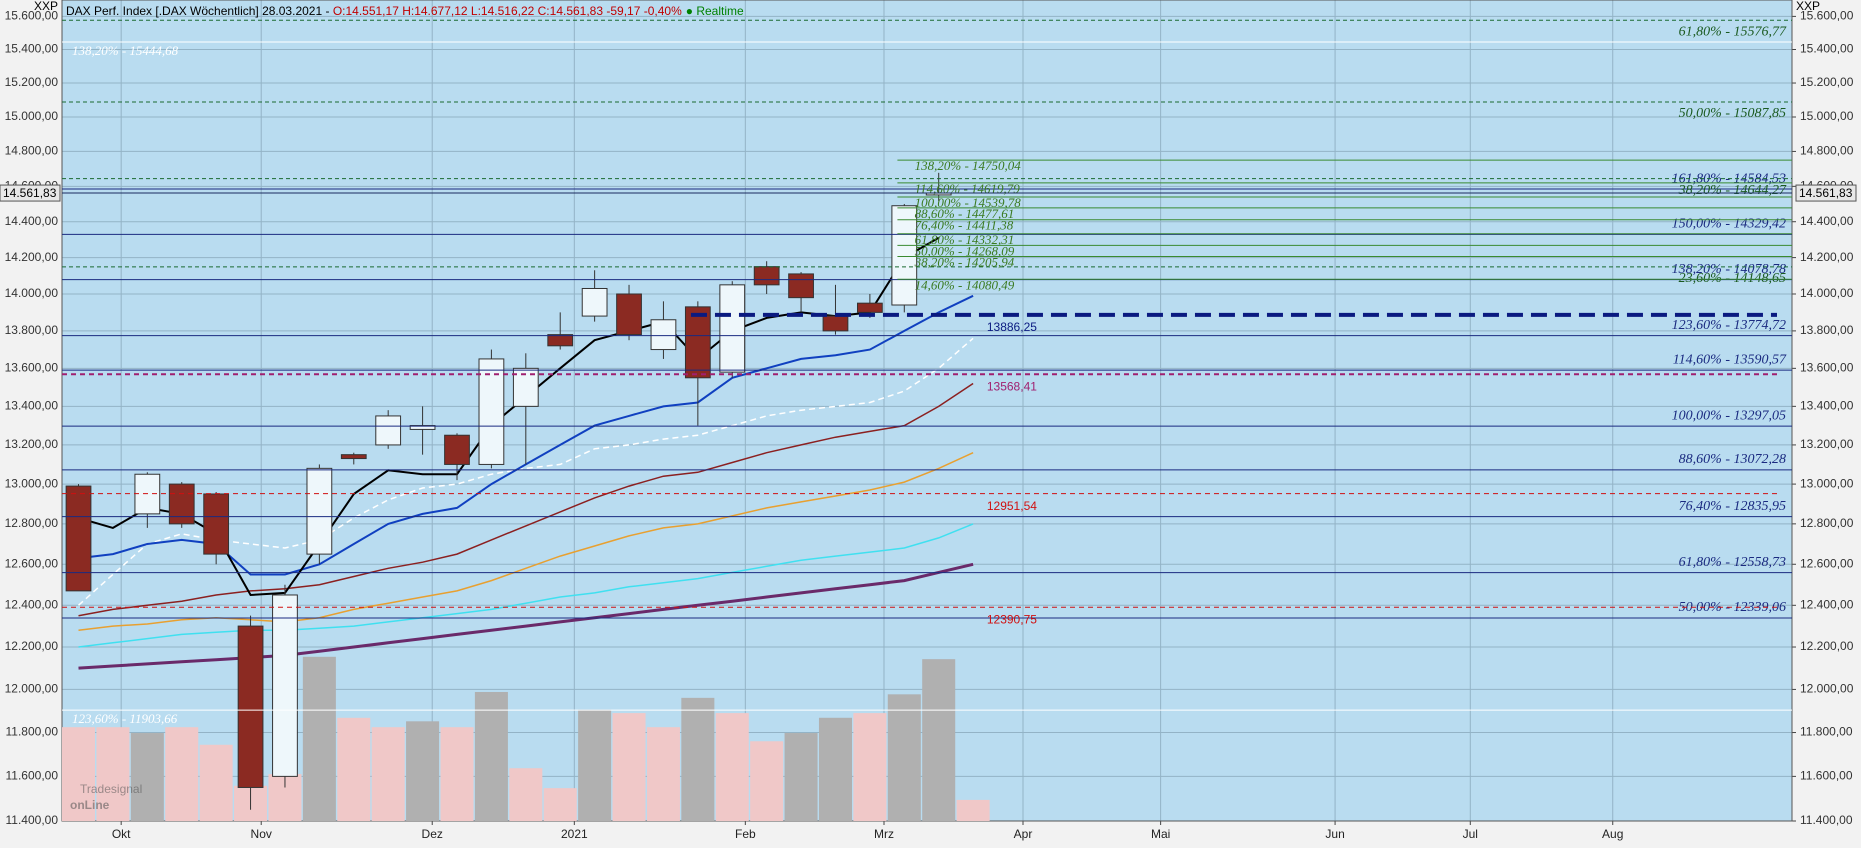  Describe the element at coordinates (1827, 646) in the screenshot. I see `y-tick-label: 12.200,00` at that location.